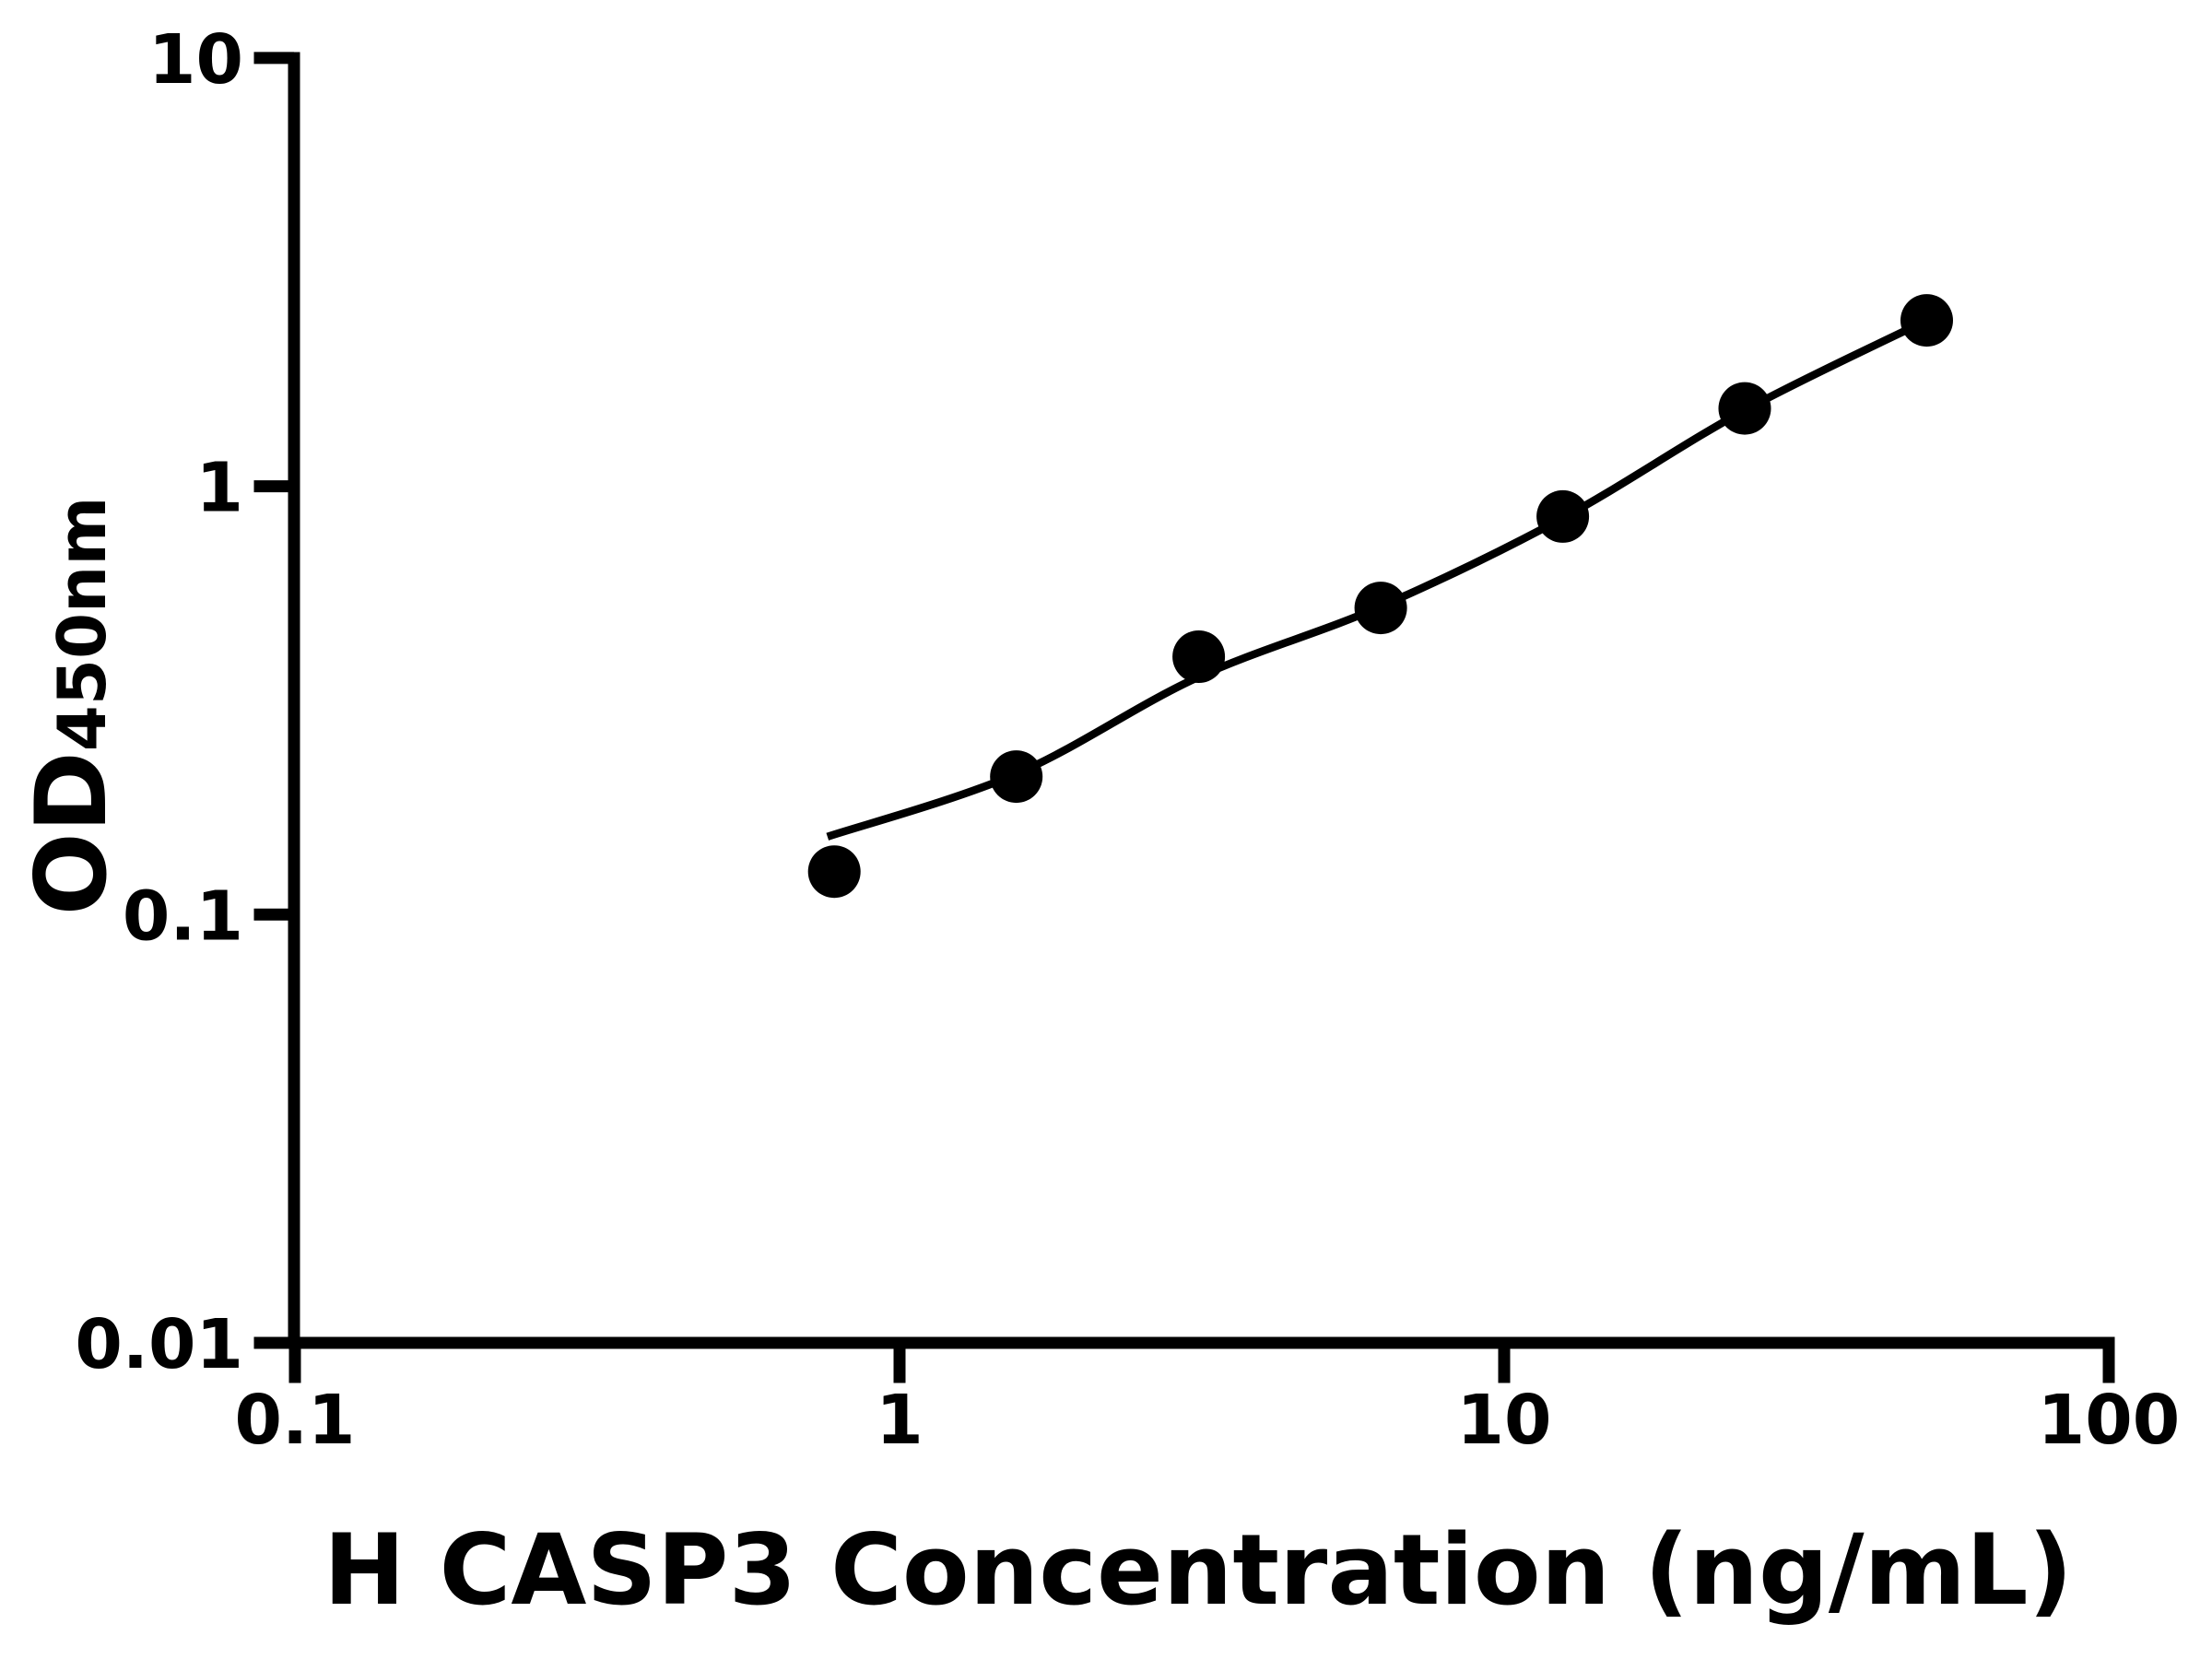 The width and height of the screenshot is (2212, 1659). Describe the element at coordinates (1198, 1570) in the screenshot. I see `x-axis-title: H CASP3 Concentration (ng/mL)` at that location.